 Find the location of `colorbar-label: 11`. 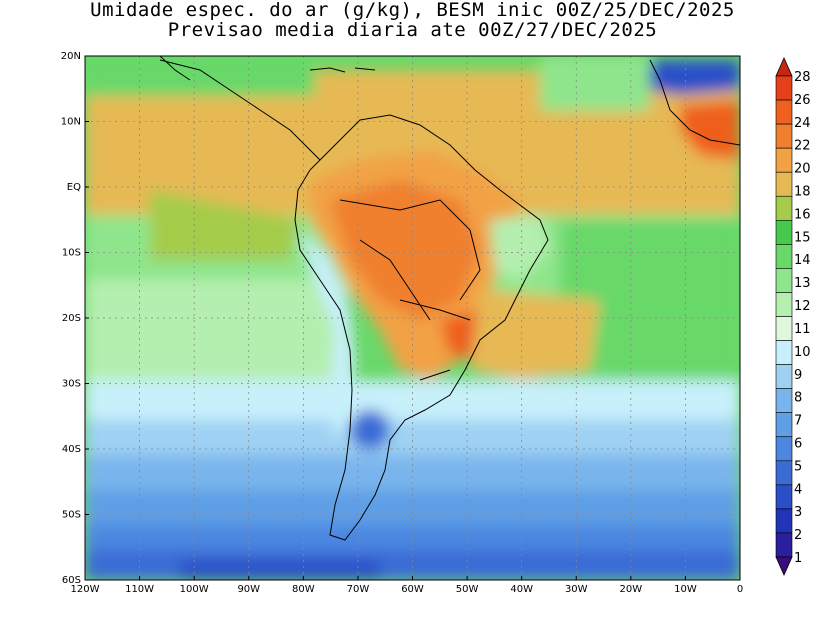

colorbar-label: 11 is located at coordinates (802, 329).